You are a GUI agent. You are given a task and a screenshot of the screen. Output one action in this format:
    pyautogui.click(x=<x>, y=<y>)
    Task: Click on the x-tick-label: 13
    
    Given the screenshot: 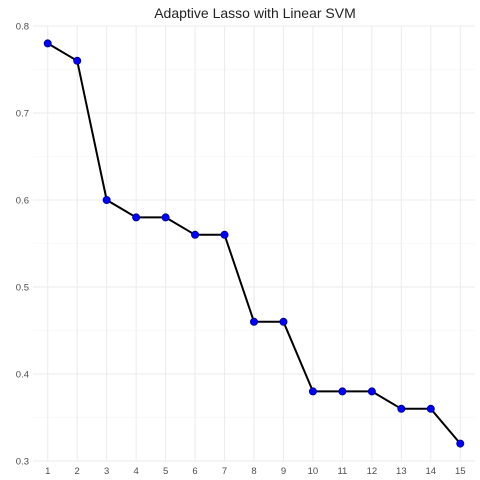 What is the action you would take?
    pyautogui.click(x=401, y=471)
    